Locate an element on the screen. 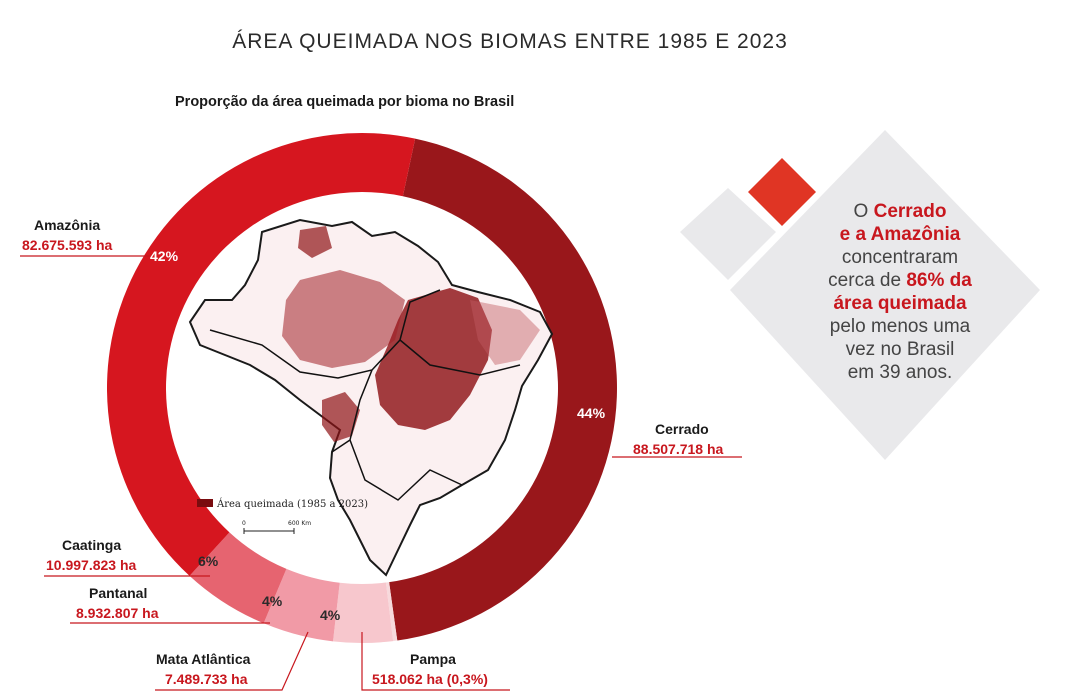 This screenshot has width=1067, height=697. callout-h2: e a Amazônia is located at coordinates (900, 234).